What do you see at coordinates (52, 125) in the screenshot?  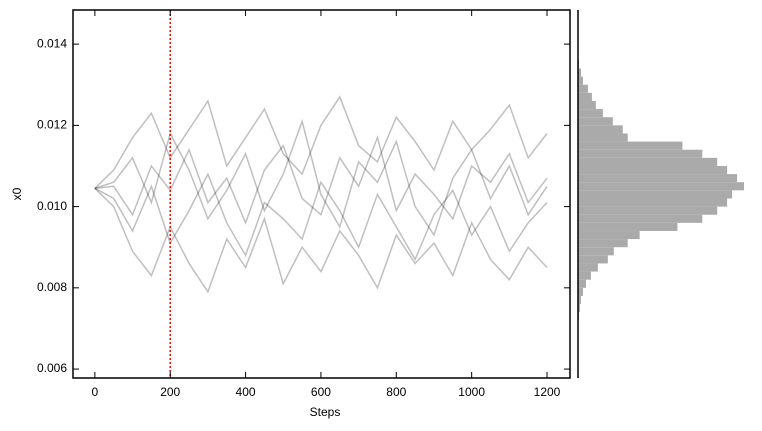 I see `y-tick-label: 0.012` at bounding box center [52, 125].